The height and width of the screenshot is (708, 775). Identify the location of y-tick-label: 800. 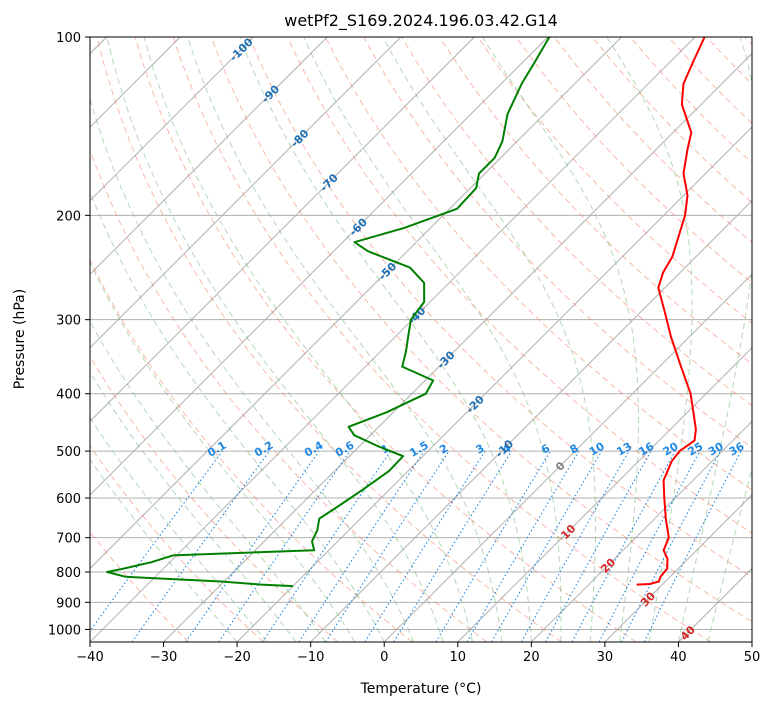
(68, 573).